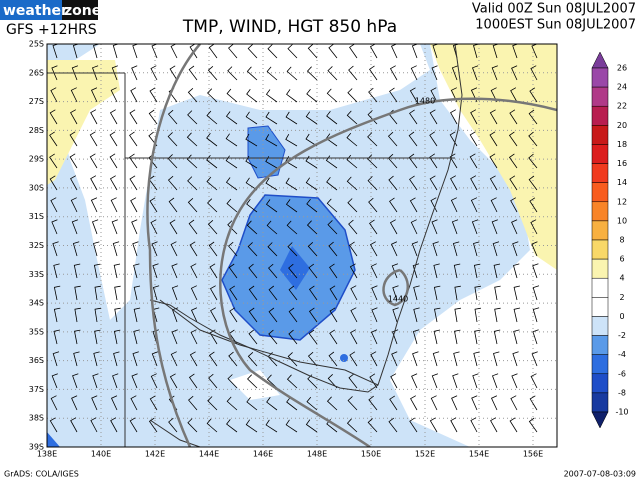 The width and height of the screenshot is (640, 480). I want to click on lon-label: 154E, so click(479, 454).